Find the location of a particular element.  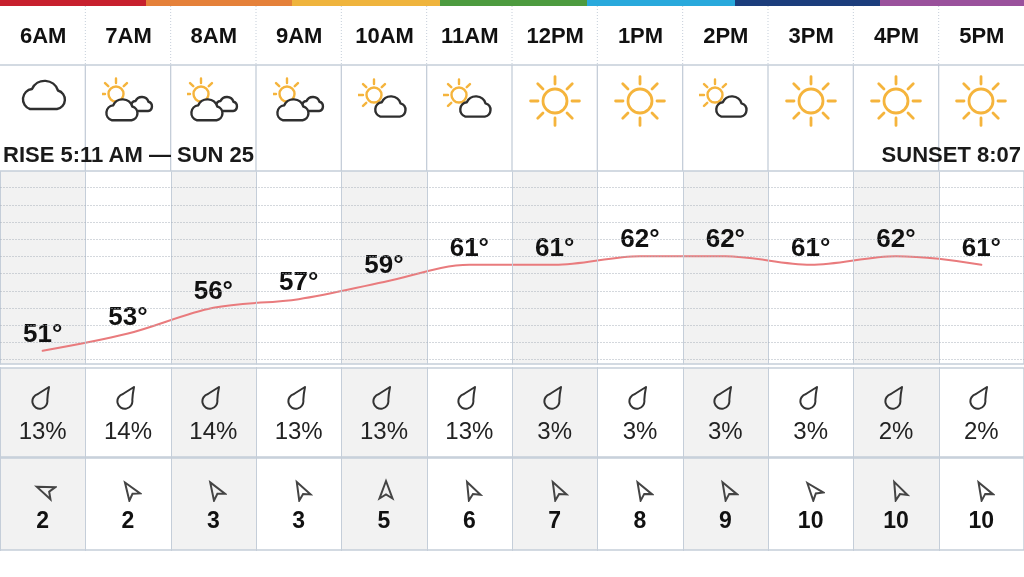

data-label: 51° is located at coordinates (43, 332).